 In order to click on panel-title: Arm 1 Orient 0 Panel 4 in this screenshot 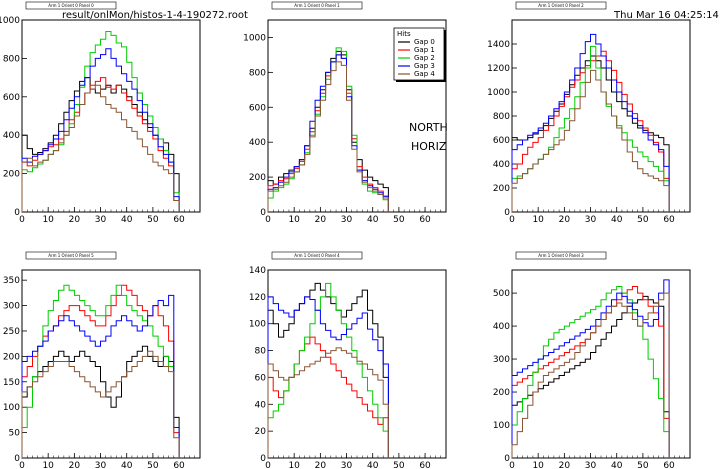, I will do `click(317, 255)`.